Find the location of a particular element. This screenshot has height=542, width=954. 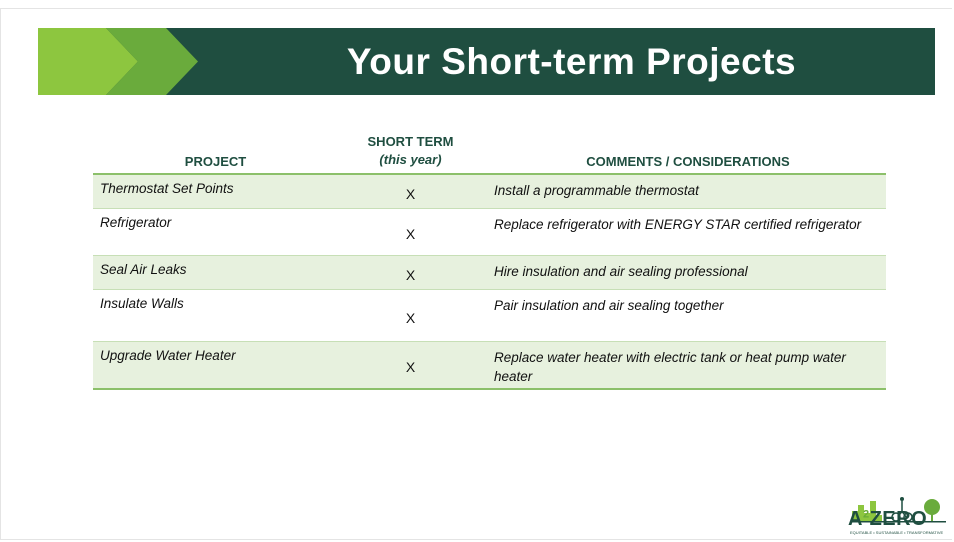

header-text: SHORT TERM is located at coordinates (410, 141).